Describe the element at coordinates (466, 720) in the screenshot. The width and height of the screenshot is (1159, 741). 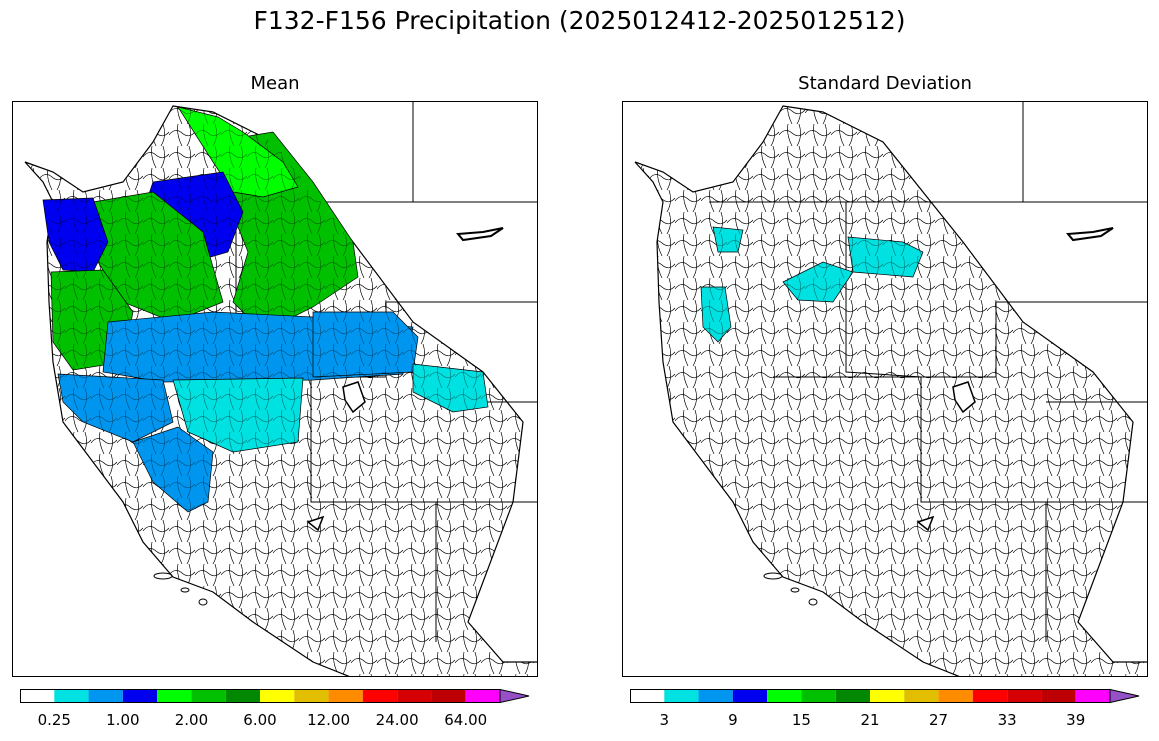
I see `colorbar-tick-label: 64.00` at that location.